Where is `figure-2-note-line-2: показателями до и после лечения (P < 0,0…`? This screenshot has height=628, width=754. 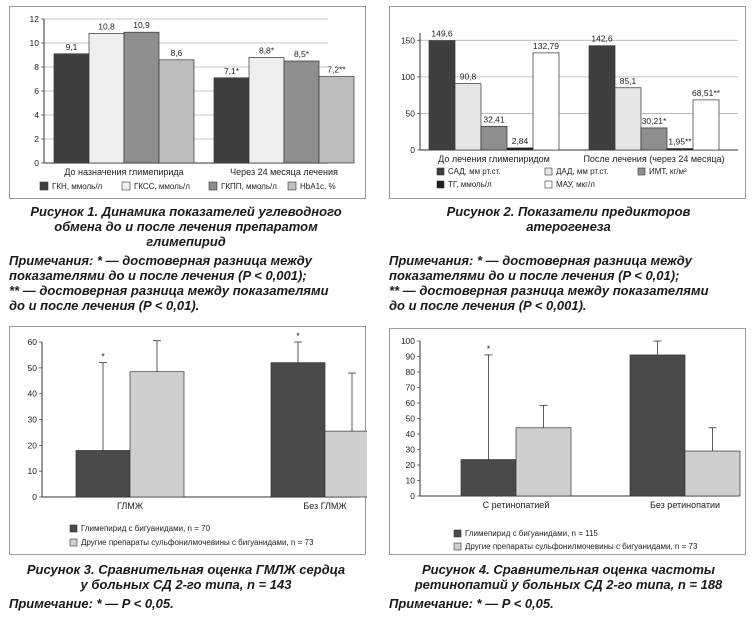 figure-2-note-line-2: показателями до и после лечения (P < 0,0… is located at coordinates (534, 275).